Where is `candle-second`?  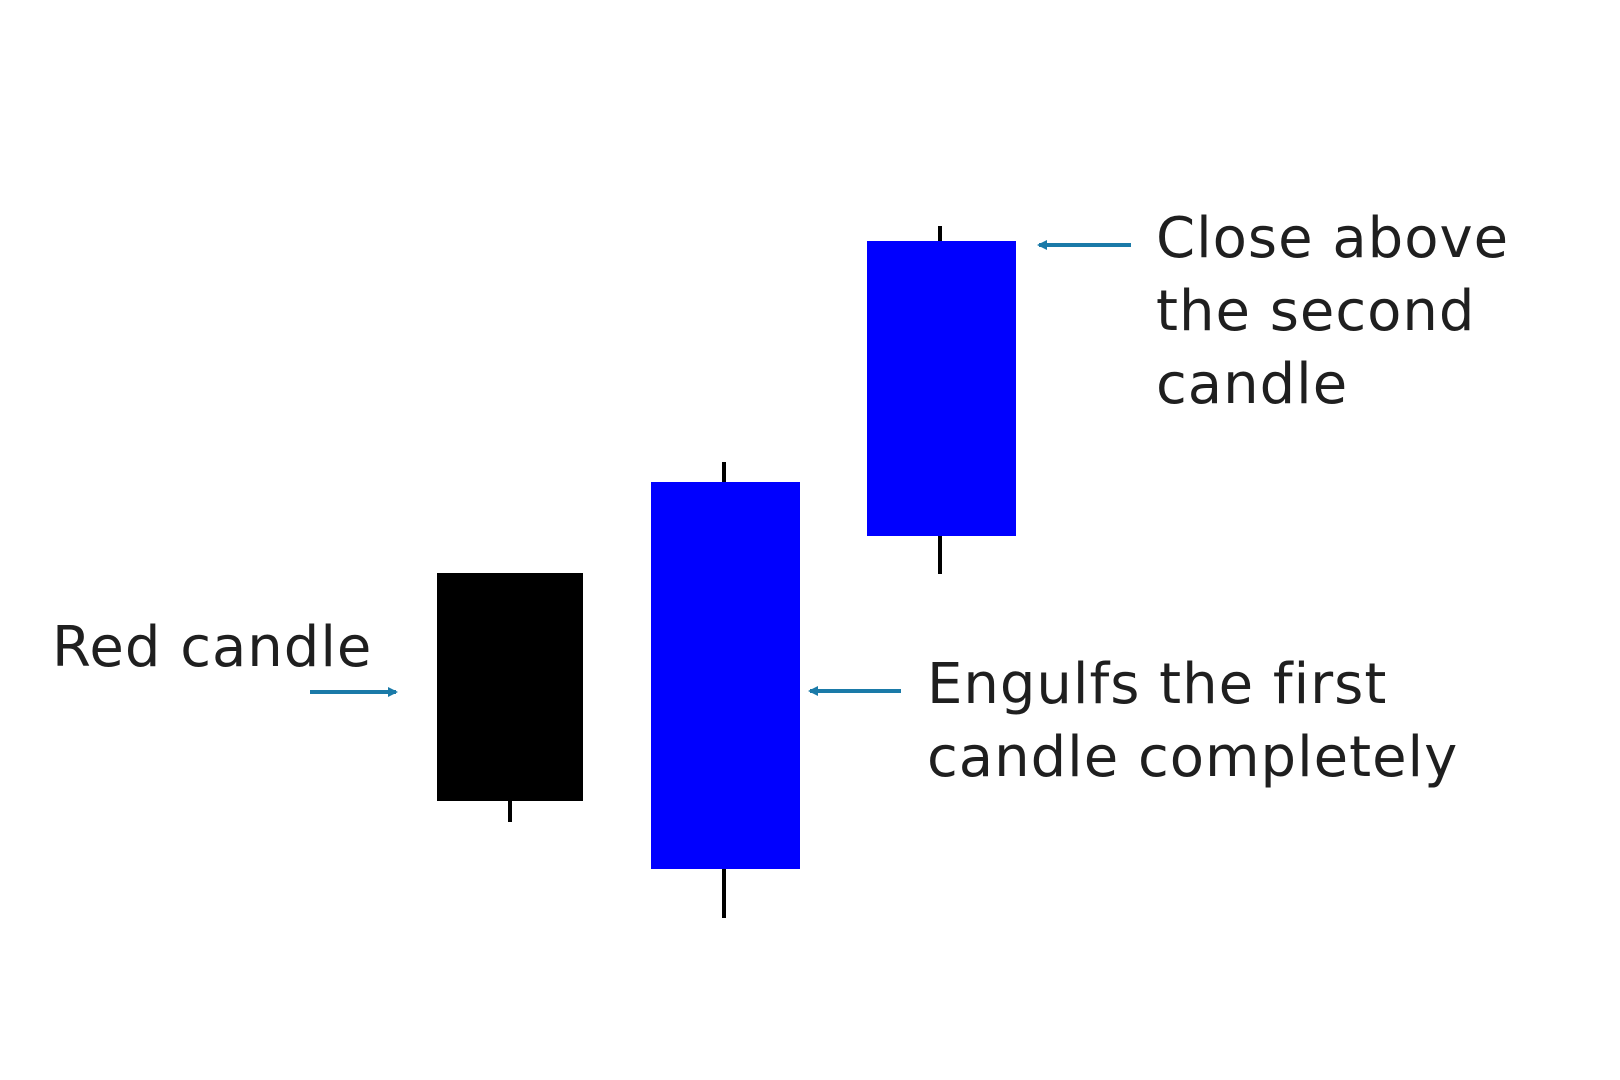 candle-second is located at coordinates (725, 690).